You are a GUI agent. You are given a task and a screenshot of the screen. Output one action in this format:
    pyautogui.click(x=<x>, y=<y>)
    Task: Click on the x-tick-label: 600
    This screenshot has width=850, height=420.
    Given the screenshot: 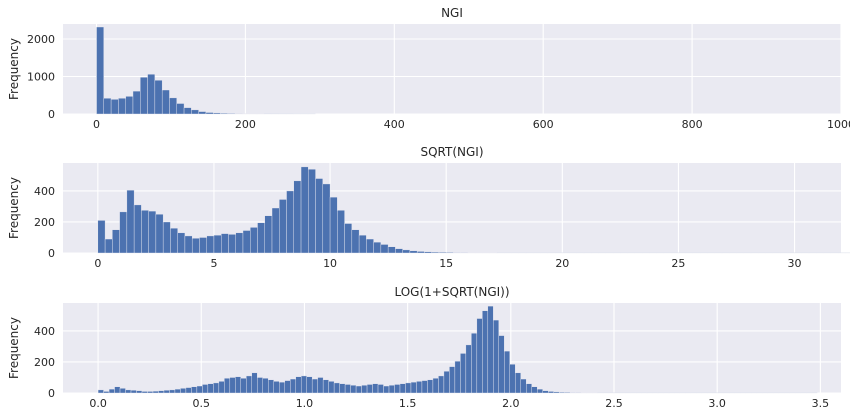 What is the action you would take?
    pyautogui.click(x=543, y=124)
    